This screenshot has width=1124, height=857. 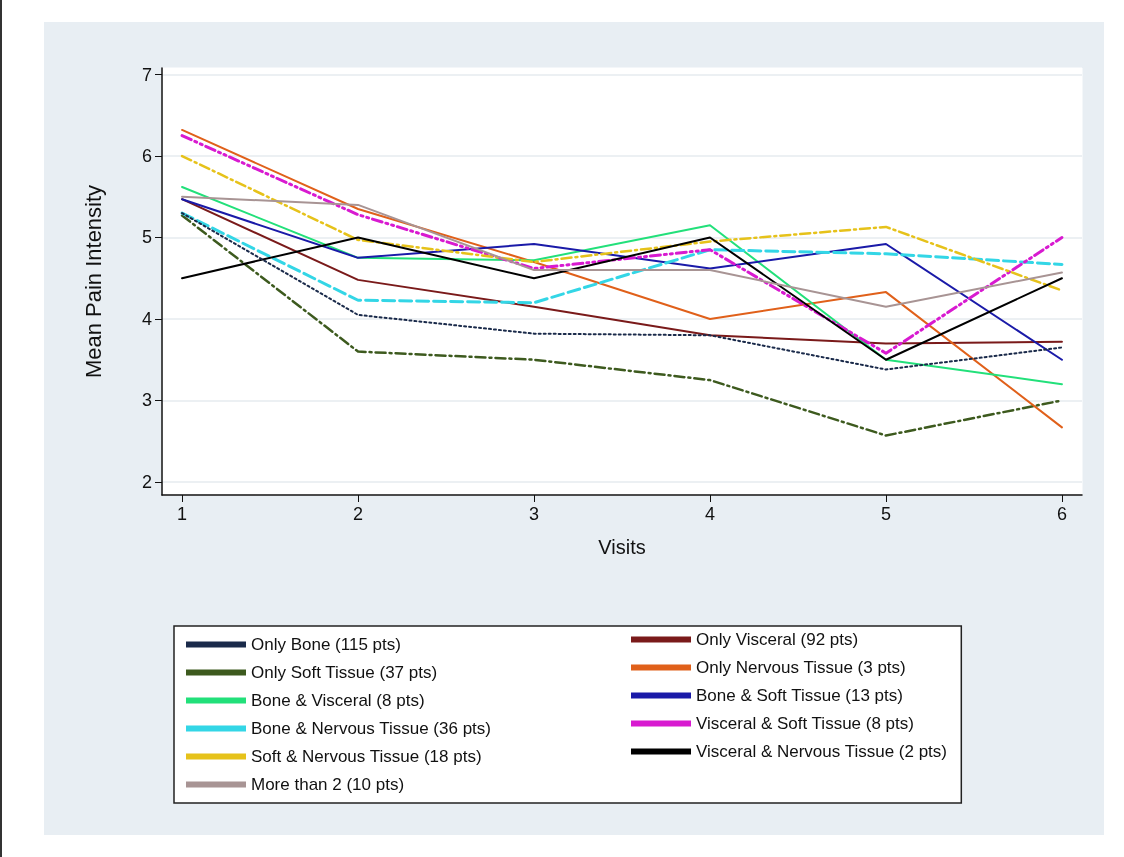 What do you see at coordinates (805, 723) in the screenshot?
I see `legend-label: Visceral & Soft Tissue (8 pts)` at bounding box center [805, 723].